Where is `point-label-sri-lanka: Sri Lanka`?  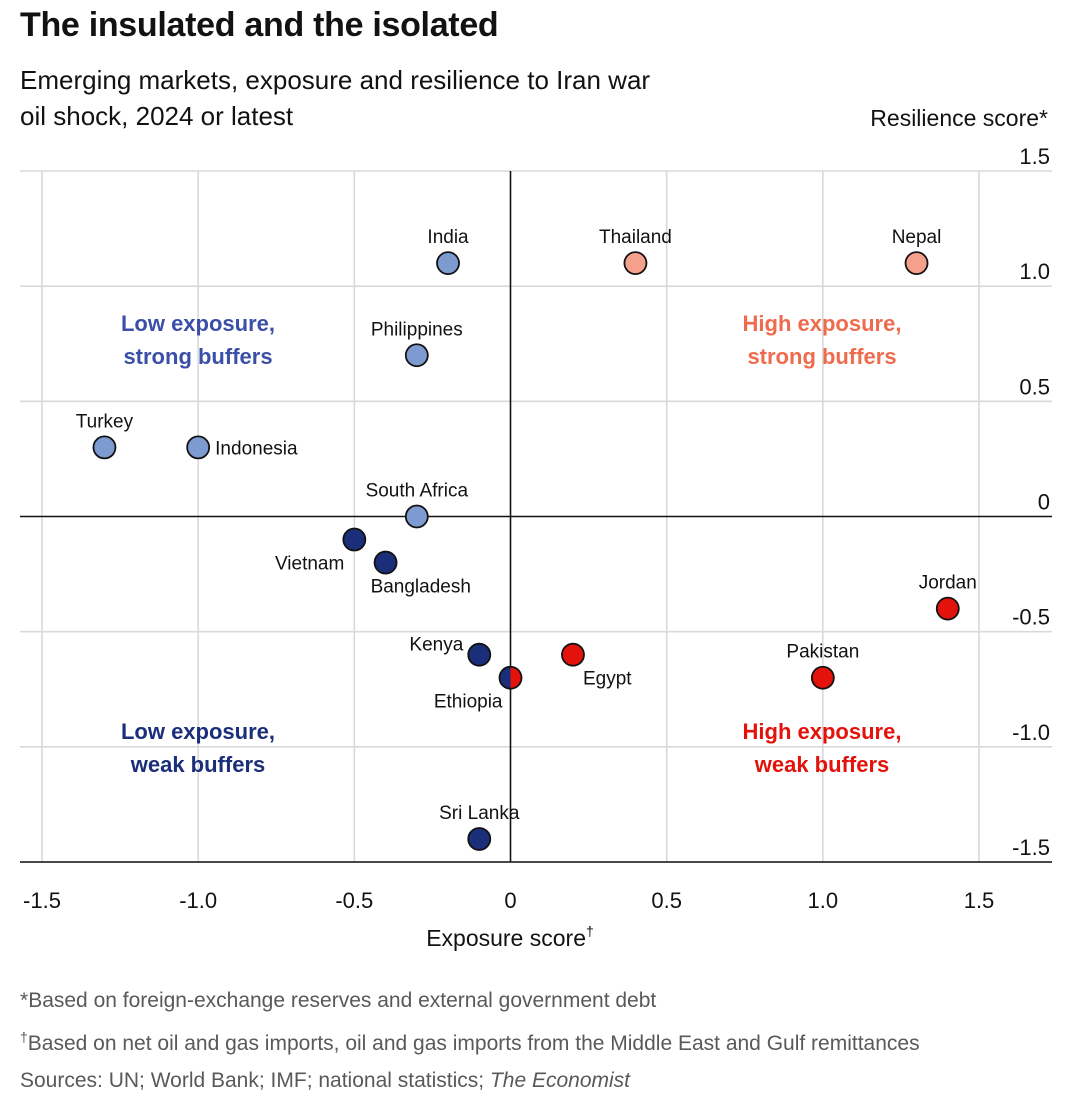 point-label-sri-lanka: Sri Lanka is located at coordinates (479, 813).